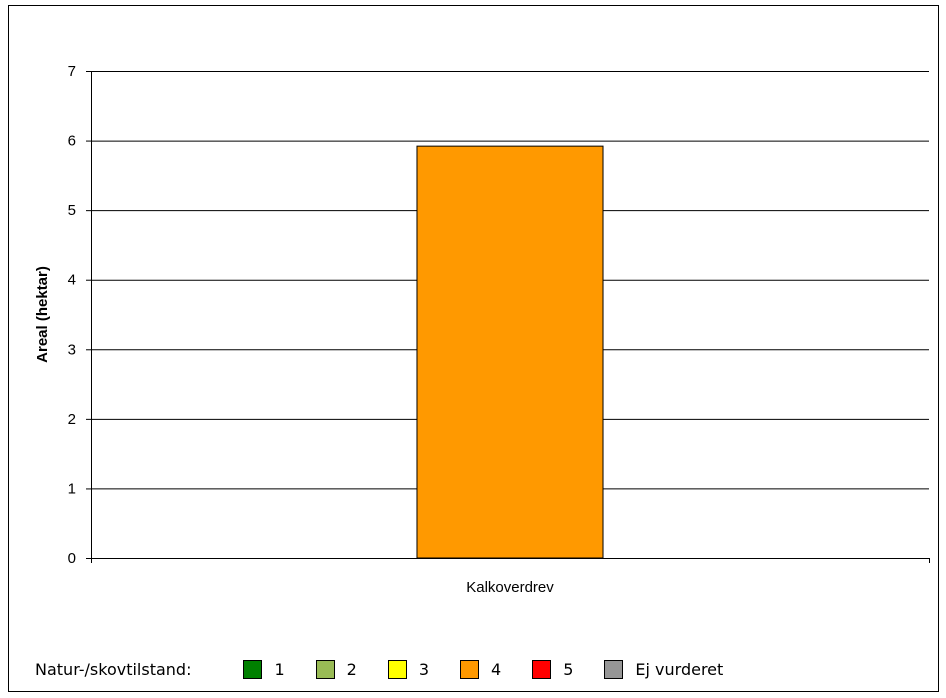  What do you see at coordinates (72, 419) in the screenshot?
I see `y-tick-label: 2` at bounding box center [72, 419].